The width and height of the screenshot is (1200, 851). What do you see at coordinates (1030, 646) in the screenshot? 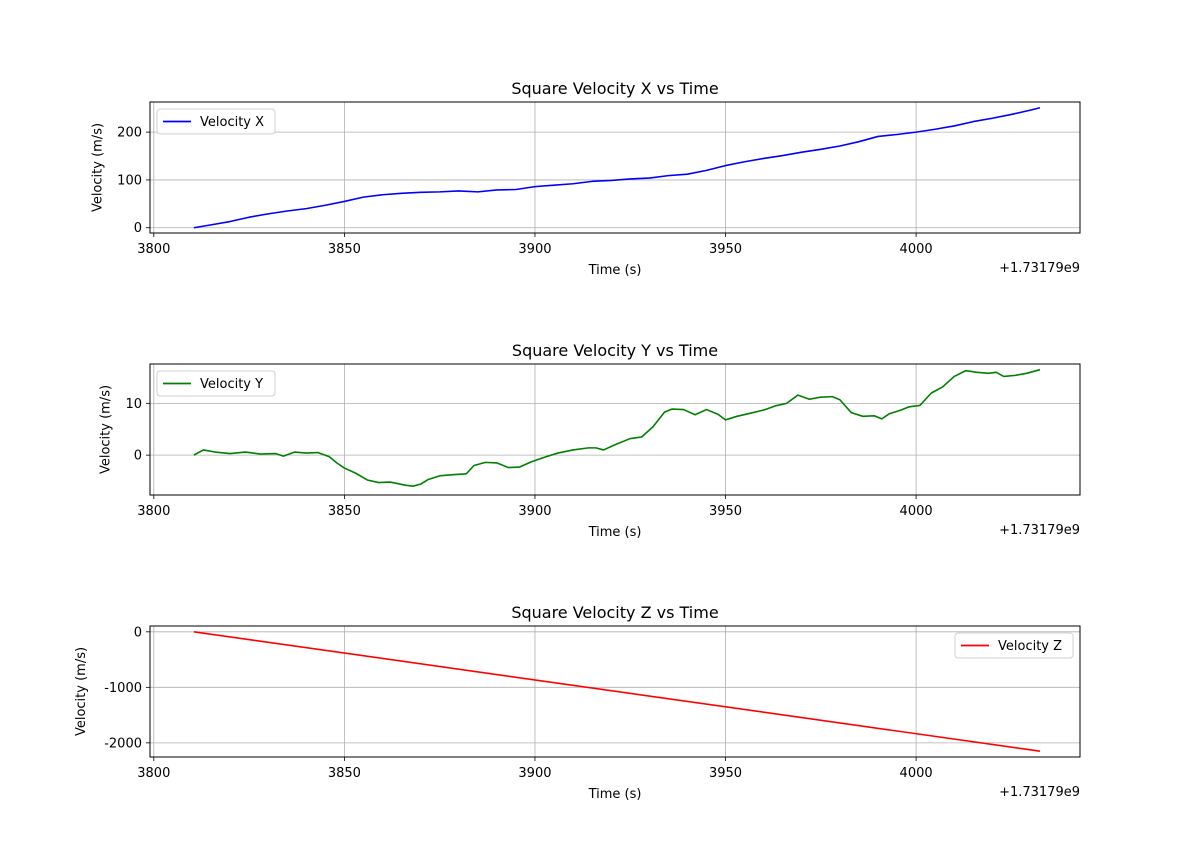
I see `legend-label: Velocity Z` at bounding box center [1030, 646].